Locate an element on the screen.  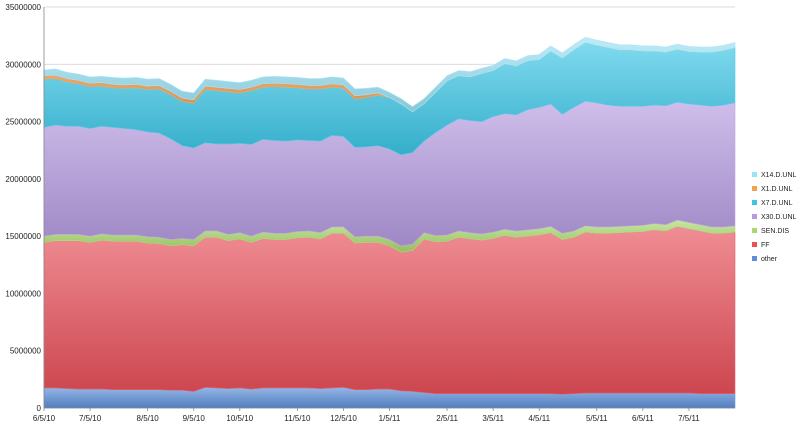
y-tick-label: 10000000 is located at coordinates (23, 293).